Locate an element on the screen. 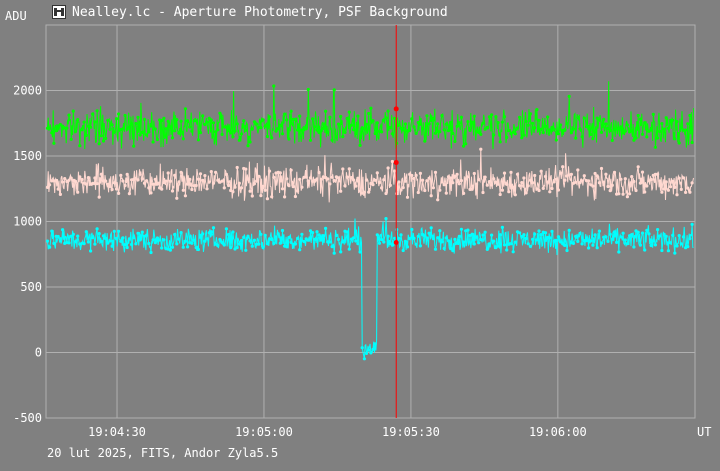 The width and height of the screenshot is (720, 471). y-tick-label: 1500 is located at coordinates (27, 156).